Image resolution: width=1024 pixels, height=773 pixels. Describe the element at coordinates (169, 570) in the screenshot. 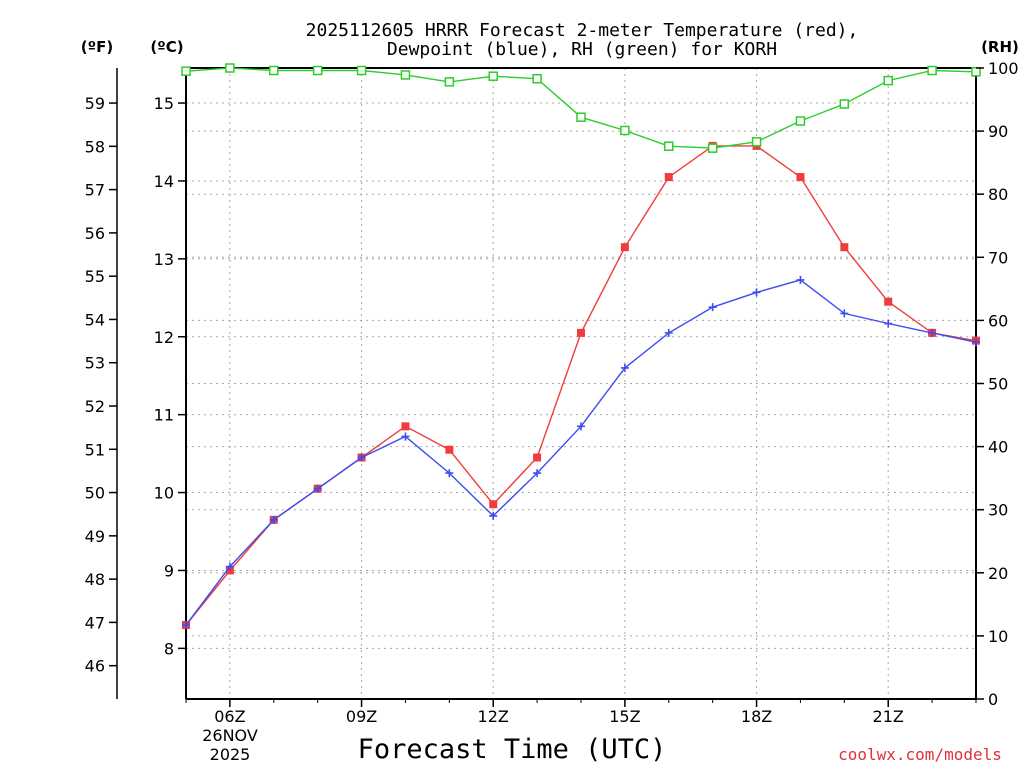

I see `celsius-tick-label-1: 9` at that location.